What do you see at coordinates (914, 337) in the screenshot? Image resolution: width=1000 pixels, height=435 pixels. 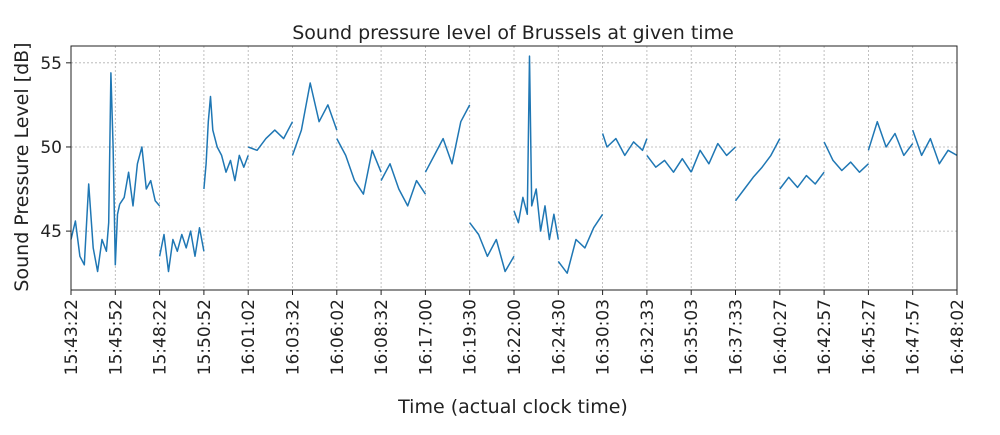 I see `x-tick-label: 16:47:57` at bounding box center [914, 337].